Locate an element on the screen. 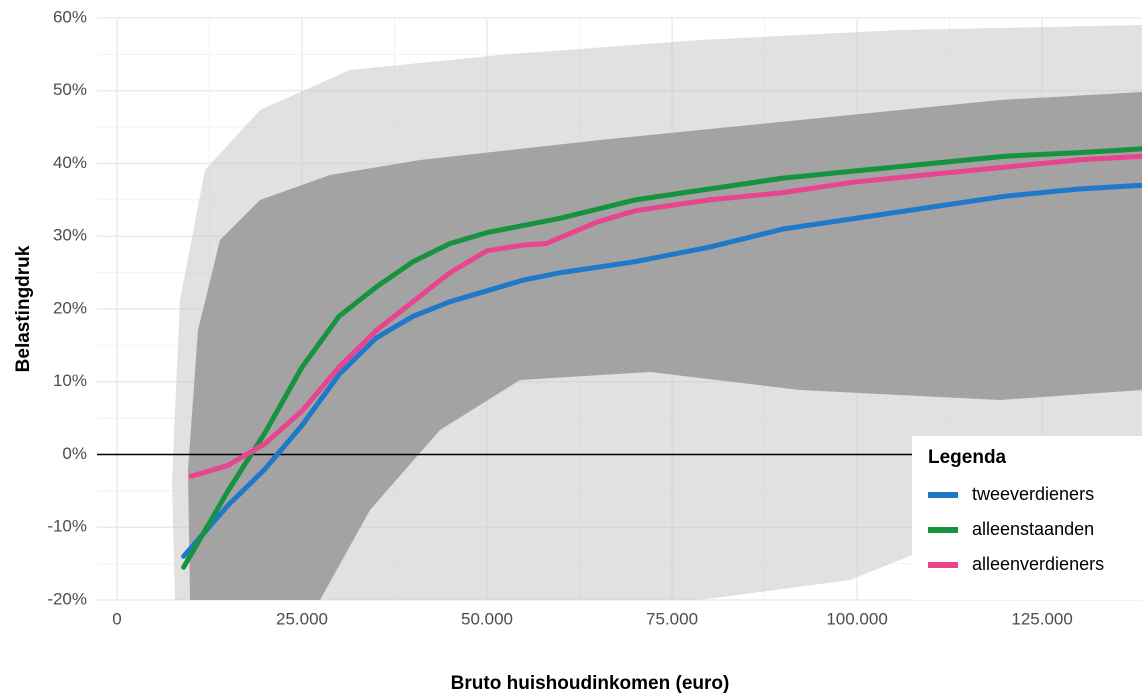 The height and width of the screenshot is (695, 1142). legend-label: alleenverdieners is located at coordinates (1038, 564).